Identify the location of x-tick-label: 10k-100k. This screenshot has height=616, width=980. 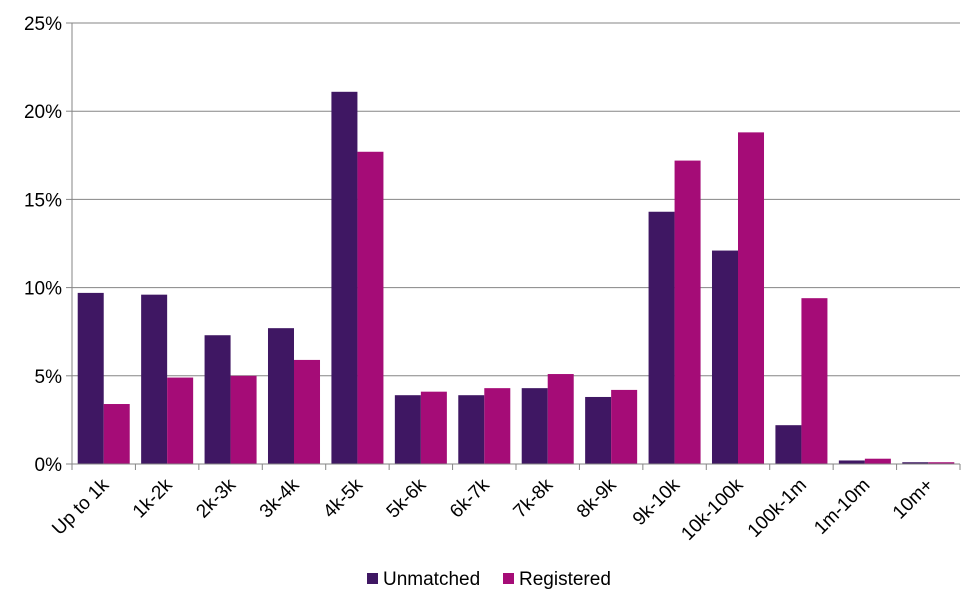
(712, 509).